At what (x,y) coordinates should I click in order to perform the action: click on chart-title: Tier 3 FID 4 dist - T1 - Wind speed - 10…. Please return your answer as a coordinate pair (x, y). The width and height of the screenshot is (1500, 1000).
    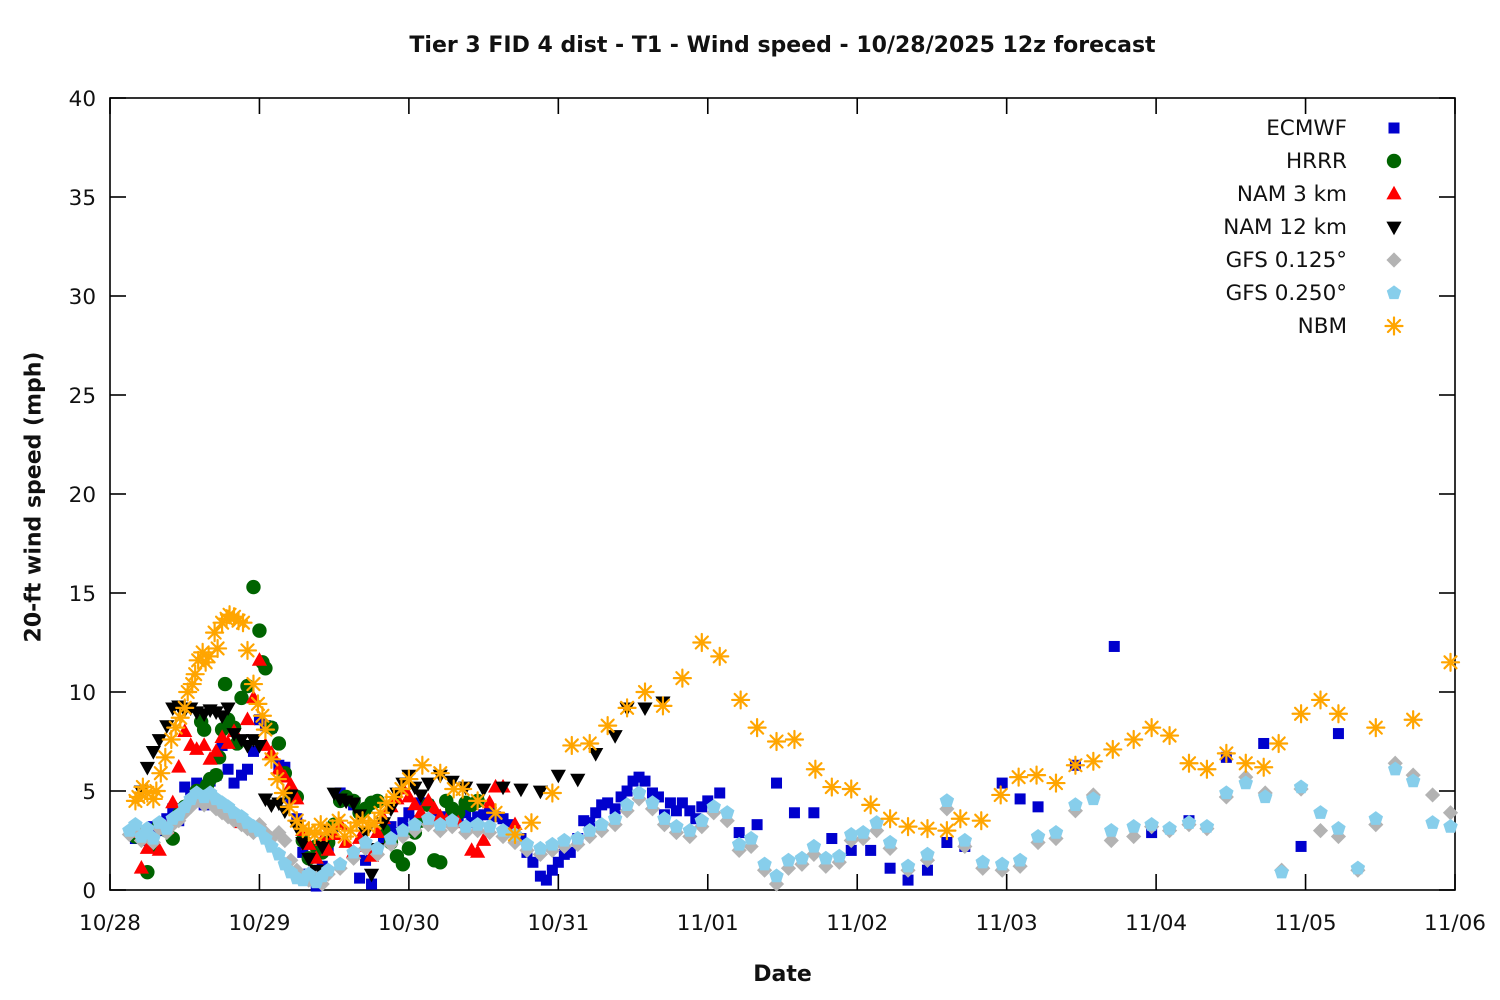
    Looking at the image, I should click on (782, 45).